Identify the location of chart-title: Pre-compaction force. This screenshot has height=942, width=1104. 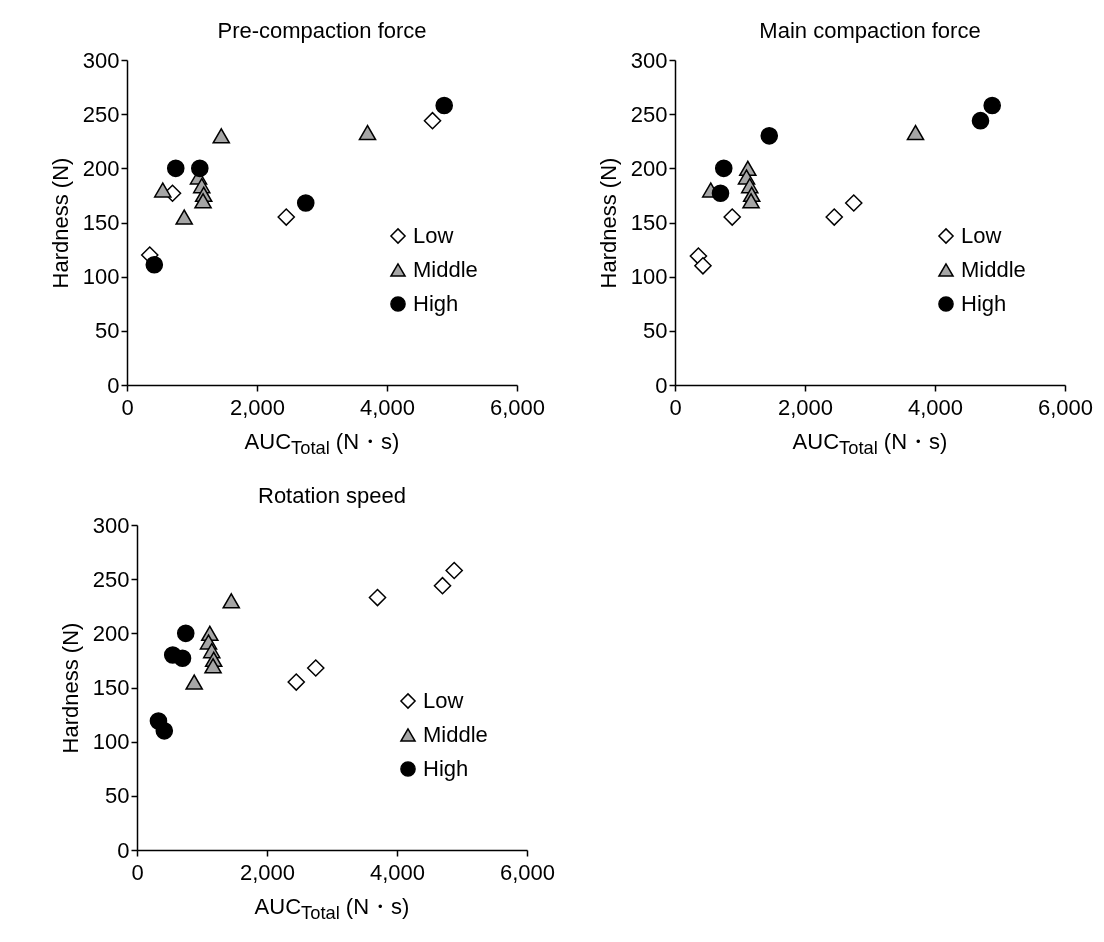
(322, 30).